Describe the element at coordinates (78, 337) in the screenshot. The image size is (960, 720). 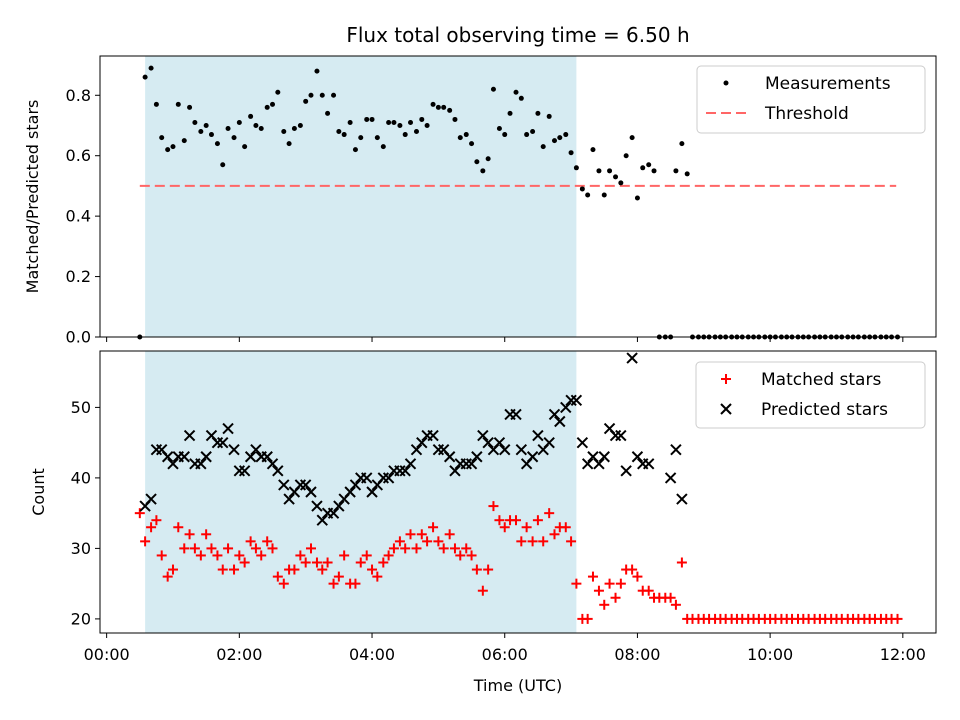
I see `top-y-tick-label: 0.0` at that location.